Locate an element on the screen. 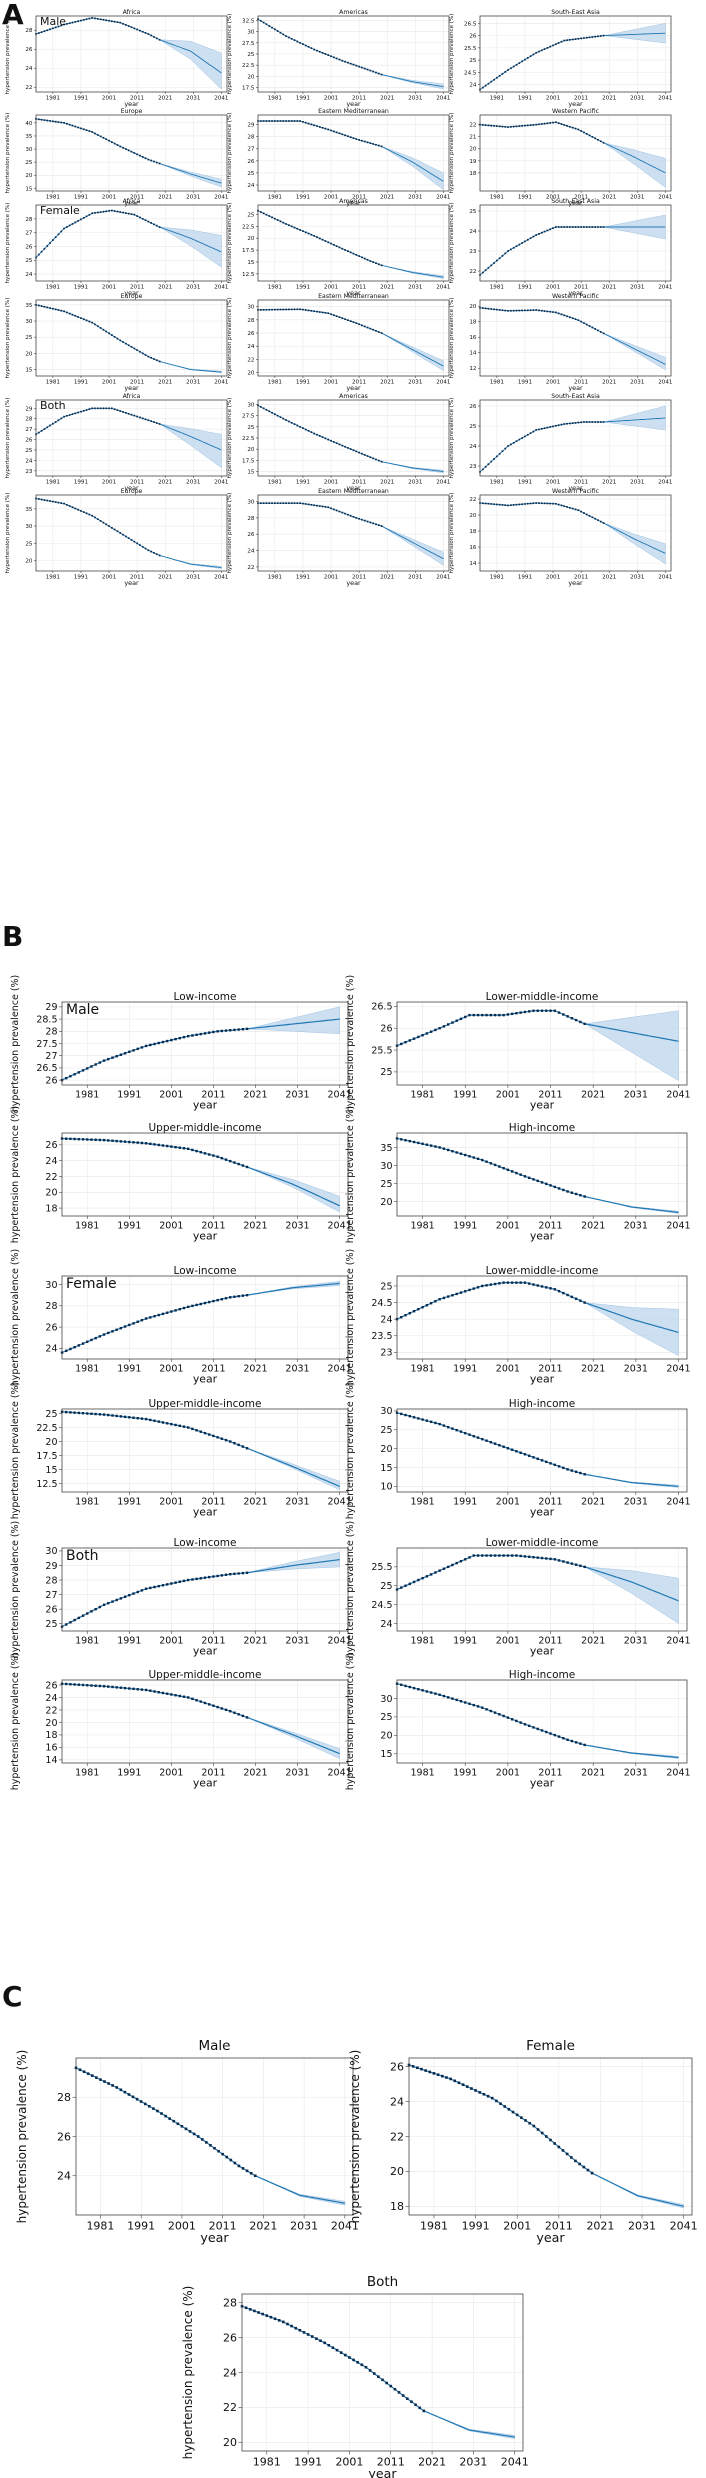  y-tick-label: 27 is located at coordinates (51, 1056).